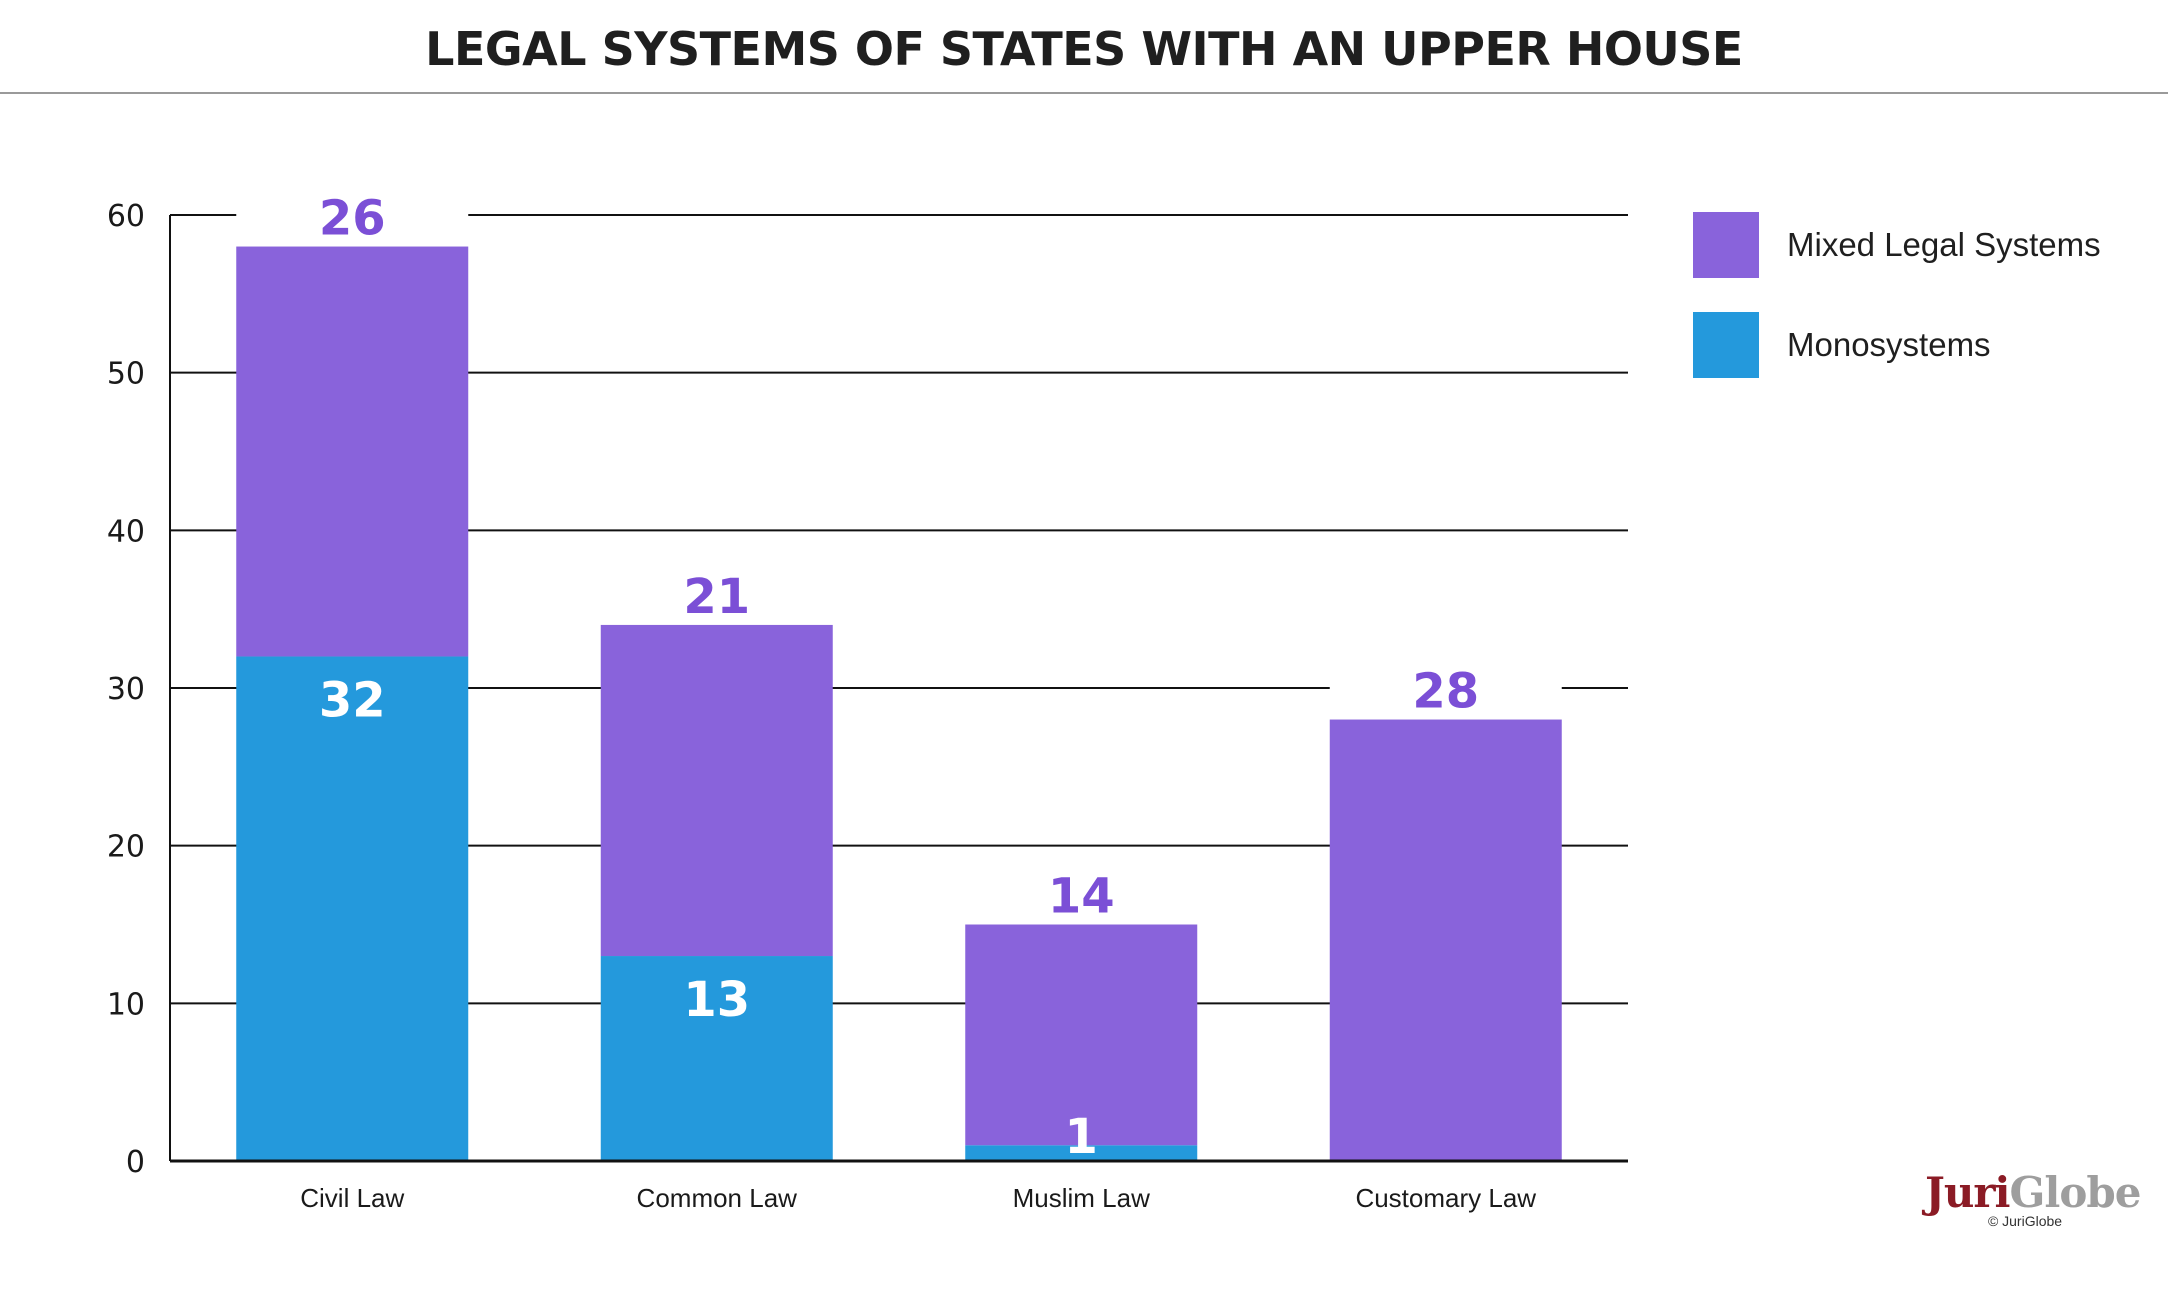 This screenshot has width=2168, height=1301. I want to click on legend-swatch-mono, so click(1726, 345).